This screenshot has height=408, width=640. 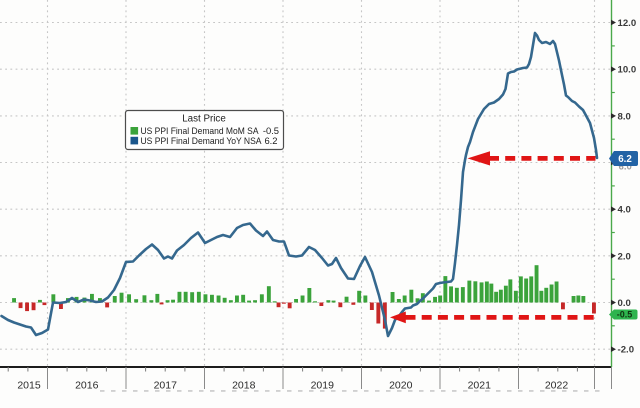 I want to click on svg-text: US PPI Final Demand MoM SA, so click(x=200, y=130).